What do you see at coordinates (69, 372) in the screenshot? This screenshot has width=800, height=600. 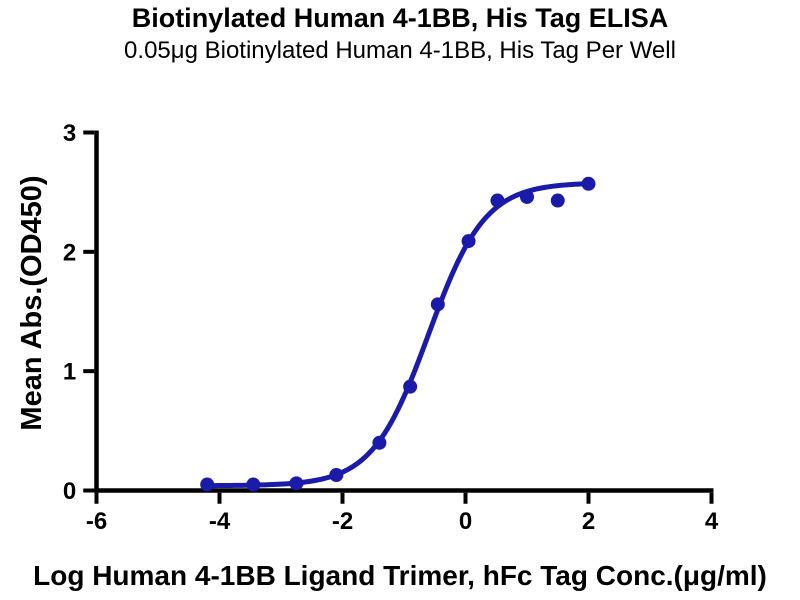 I see `y-tick-label: 1` at bounding box center [69, 372].